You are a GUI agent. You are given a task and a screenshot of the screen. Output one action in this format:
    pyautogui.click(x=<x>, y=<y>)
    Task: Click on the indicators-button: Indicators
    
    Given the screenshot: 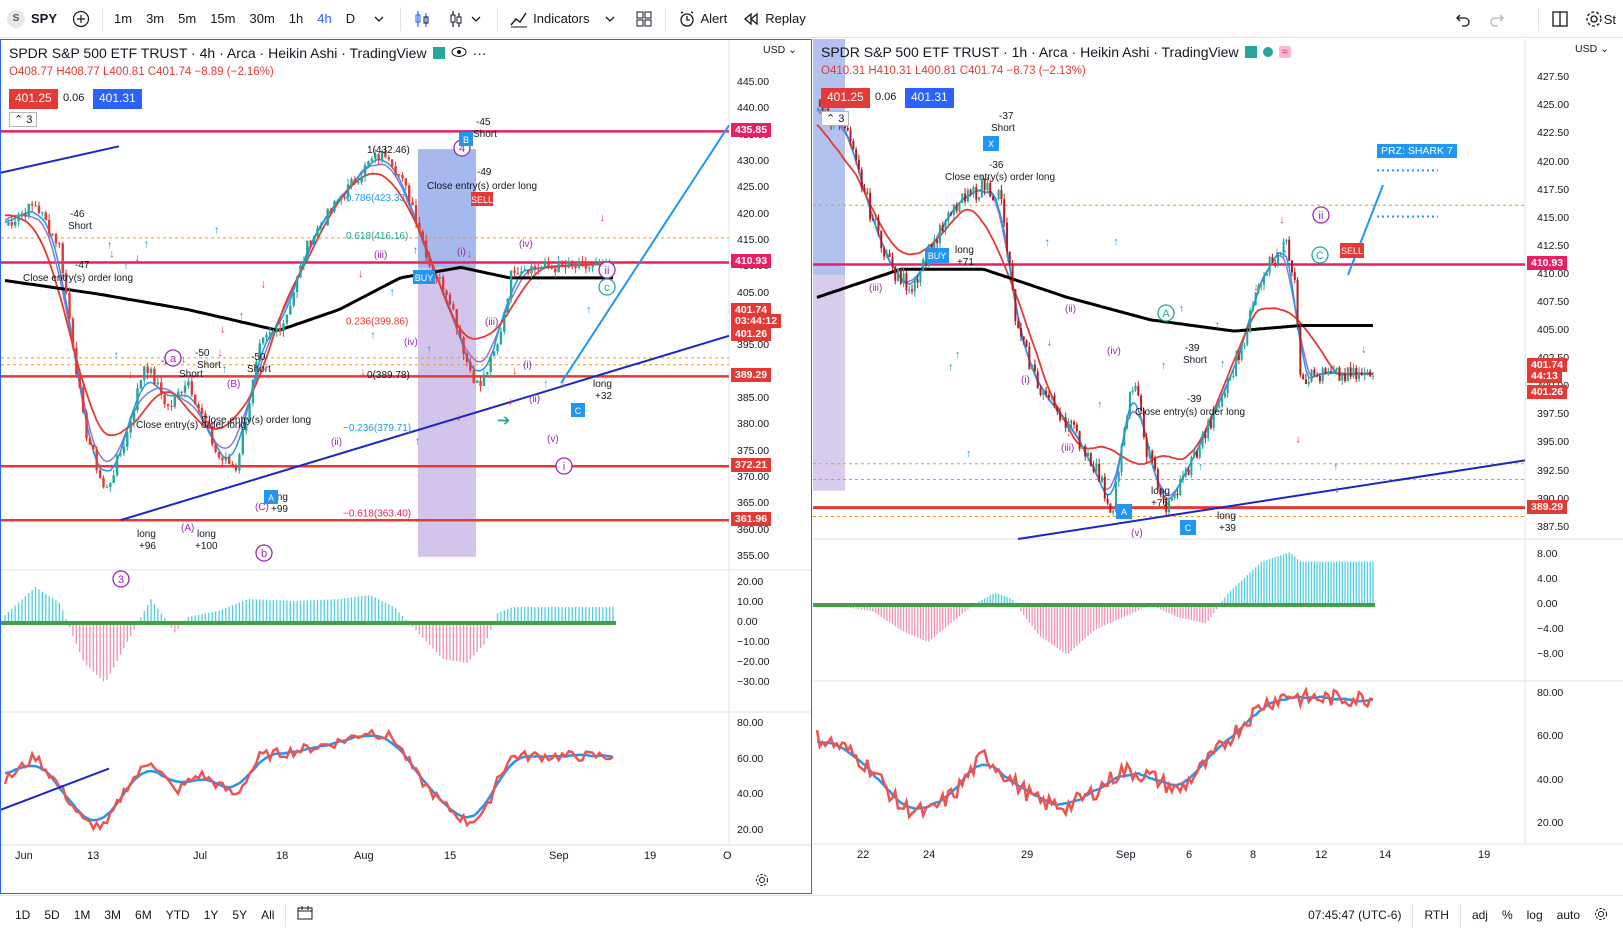 What is the action you would take?
    pyautogui.click(x=564, y=19)
    